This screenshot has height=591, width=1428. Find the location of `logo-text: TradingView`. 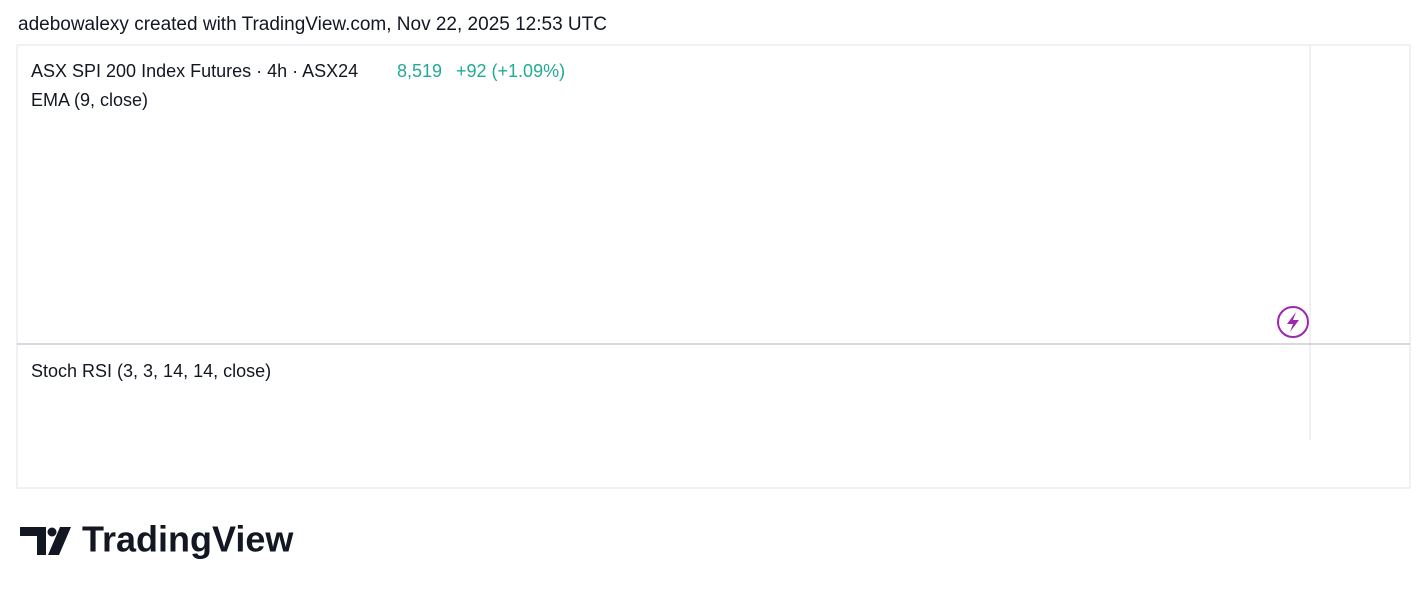

logo-text: TradingView is located at coordinates (188, 539).